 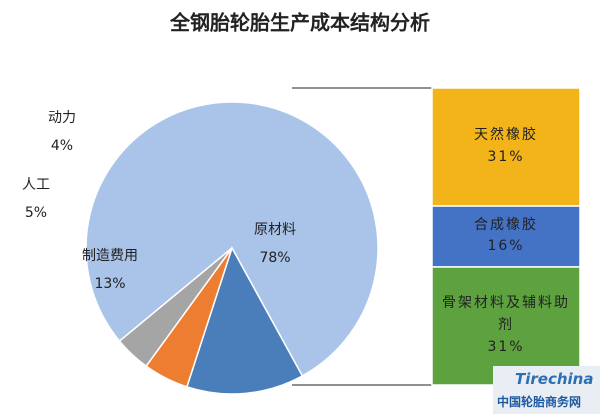 I want to click on pie-label: 人工, so click(x=36, y=185).